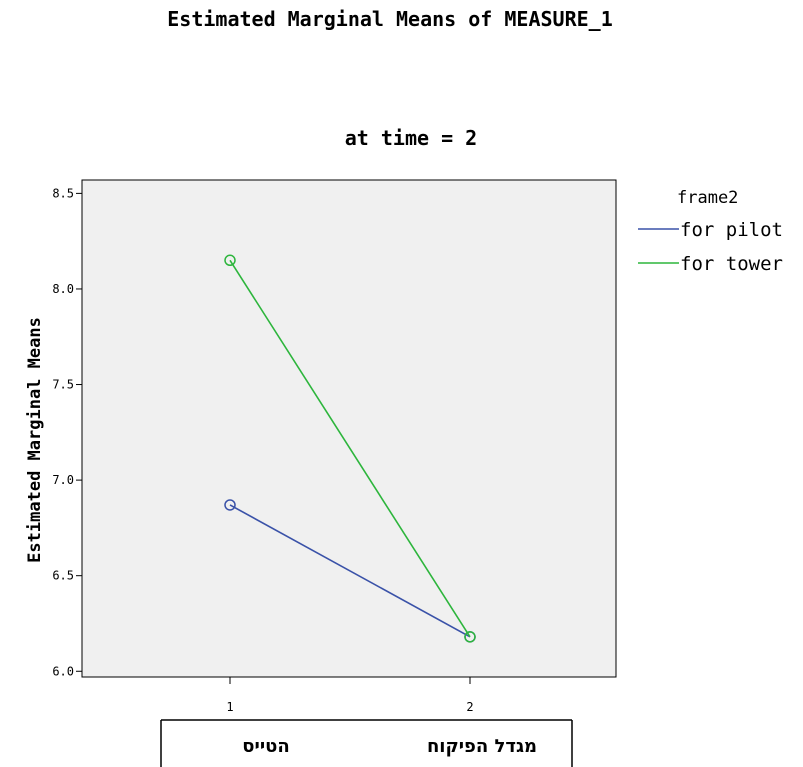 Image resolution: width=803 pixels, height=767 pixels. I want to click on category-label-2: מגדל הפיקוח, so click(482, 746).